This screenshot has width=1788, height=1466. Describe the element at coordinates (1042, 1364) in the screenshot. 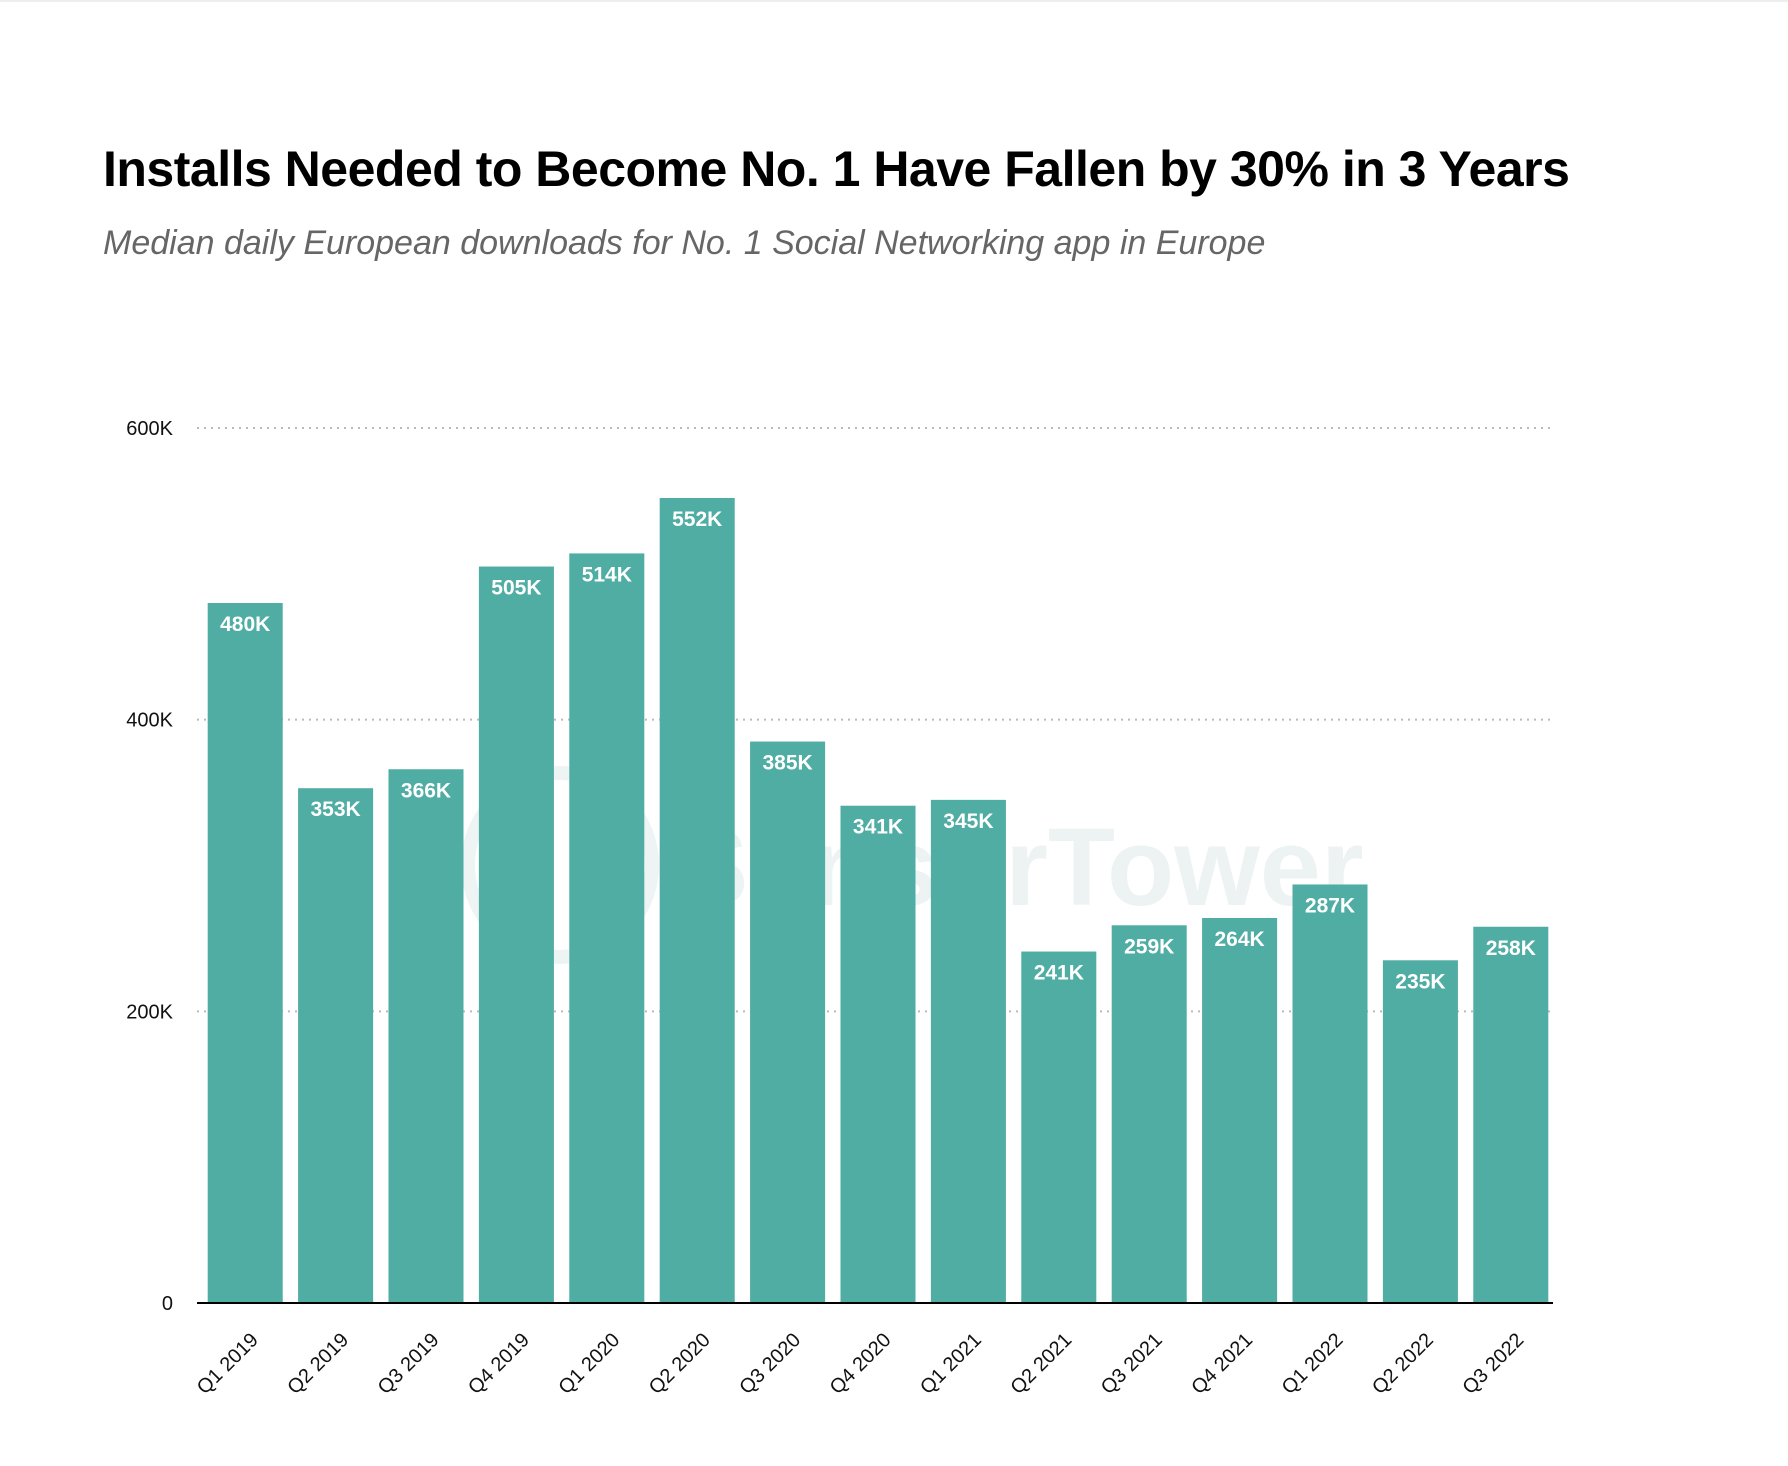

I see `x-tick-label: Q2 2021` at that location.